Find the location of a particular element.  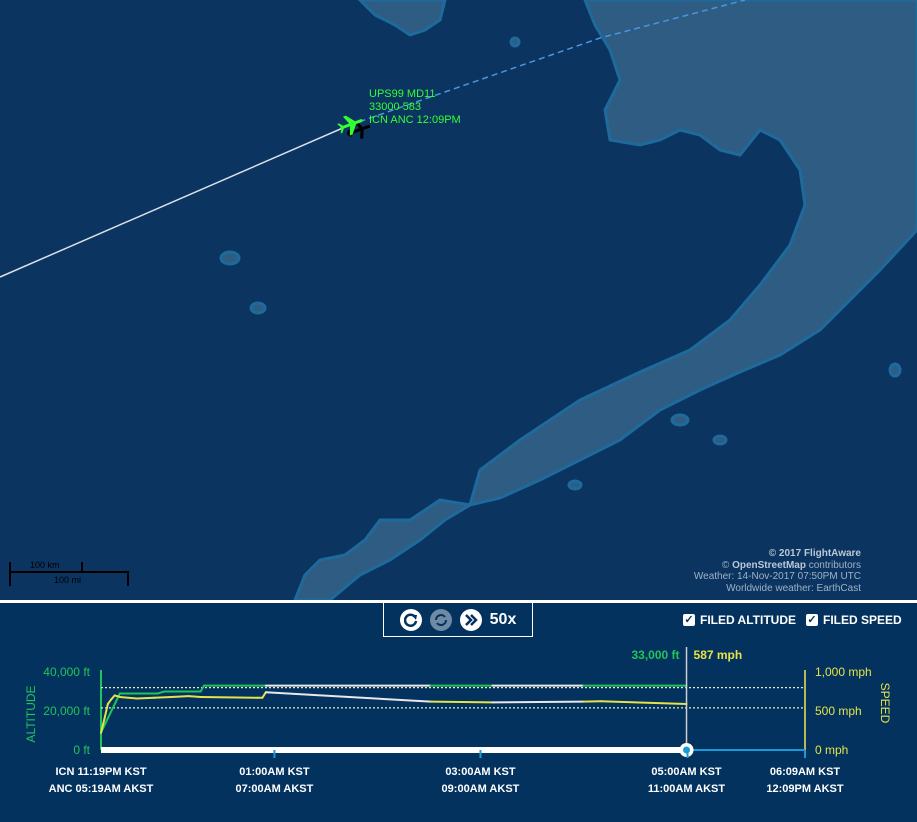

current-speed-readout: 587 mph is located at coordinates (718, 655).